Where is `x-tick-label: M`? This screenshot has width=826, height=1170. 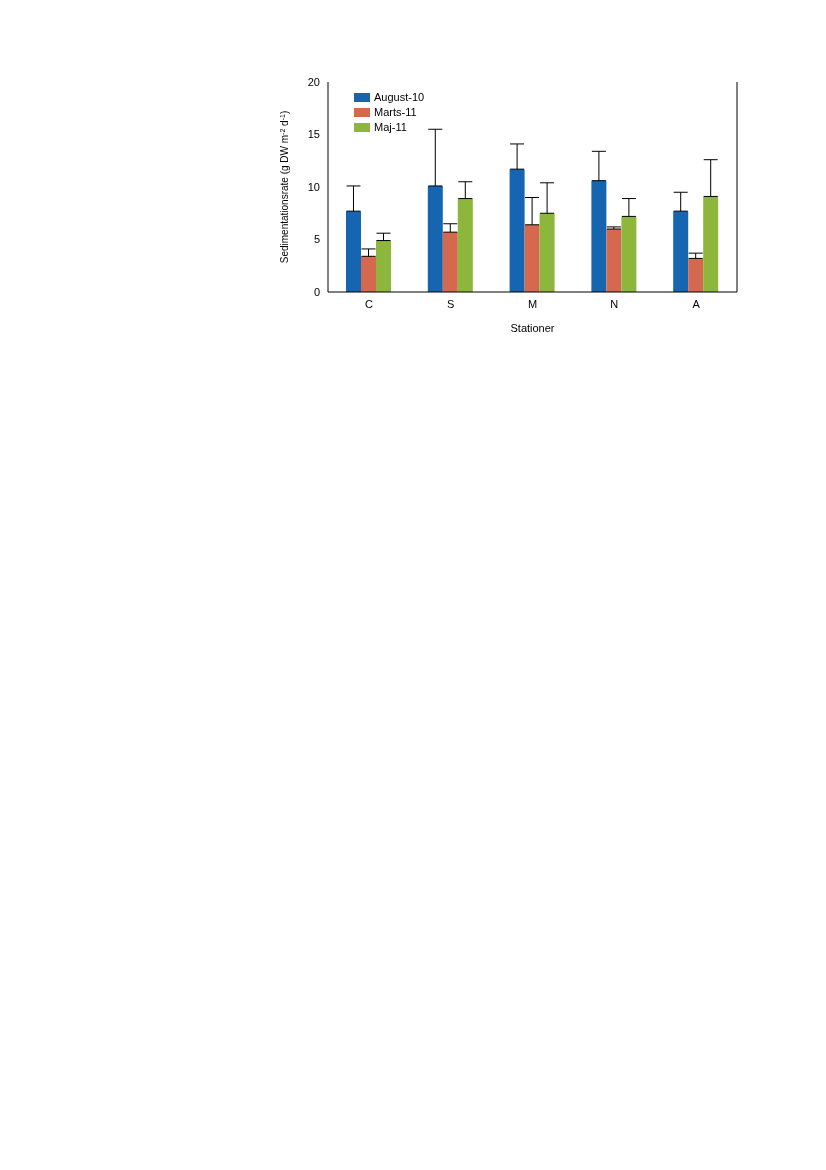 x-tick-label: M is located at coordinates (532, 303).